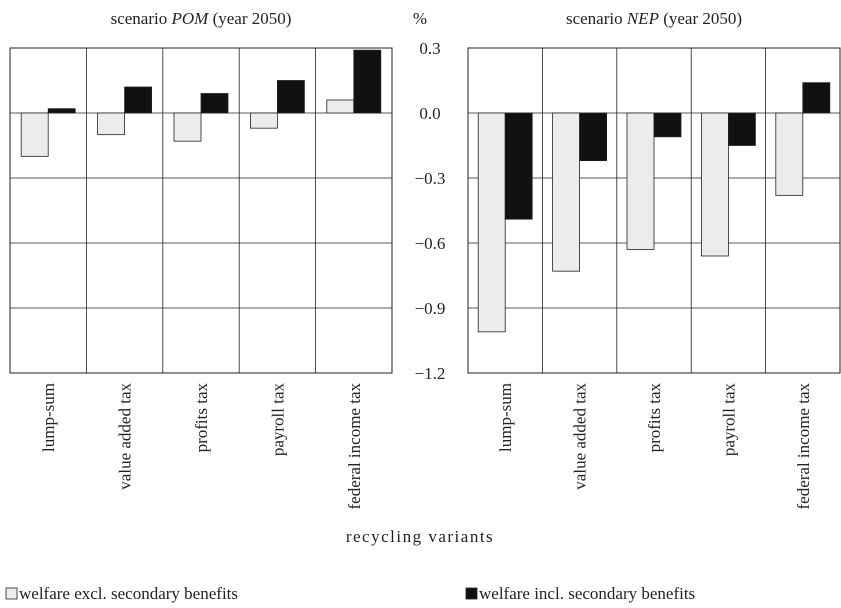 This screenshot has height=608, width=841. What do you see at coordinates (430, 308) in the screenshot?
I see `y-tick-label: −0.9` at bounding box center [430, 308].